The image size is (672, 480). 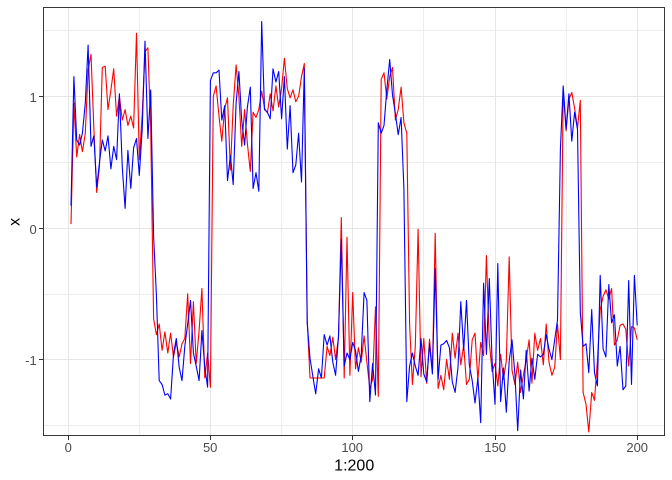 What do you see at coordinates (31, 360) in the screenshot?
I see `svg-text: -1` at bounding box center [31, 360].